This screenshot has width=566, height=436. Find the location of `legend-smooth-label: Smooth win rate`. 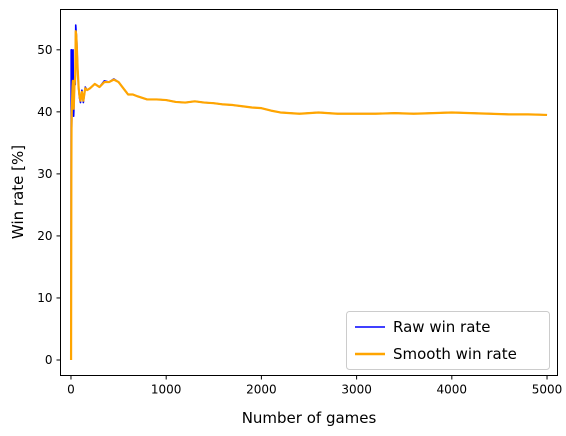

legend-smooth-label: Smooth win rate is located at coordinates (455, 354).